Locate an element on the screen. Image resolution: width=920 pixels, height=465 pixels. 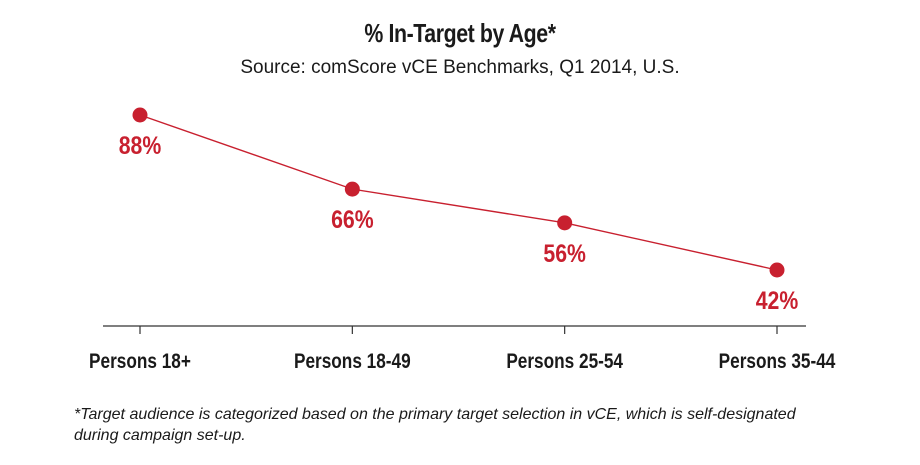
data-label: 56% is located at coordinates (564, 253).